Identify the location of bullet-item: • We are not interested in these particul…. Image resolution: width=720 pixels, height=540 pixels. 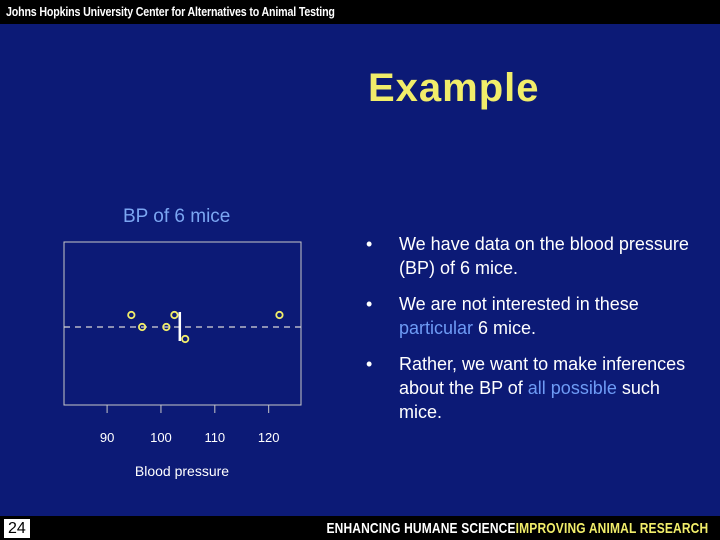
(531, 316).